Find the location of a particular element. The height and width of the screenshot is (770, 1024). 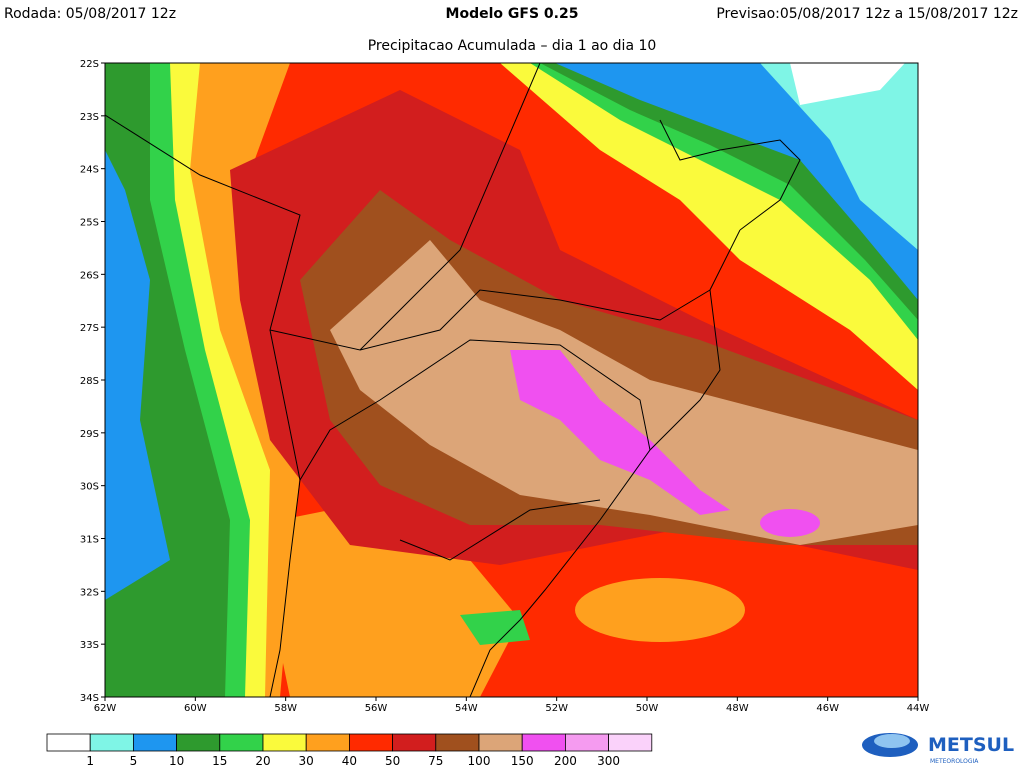

lat-label: 34S is located at coordinates (89, 698).